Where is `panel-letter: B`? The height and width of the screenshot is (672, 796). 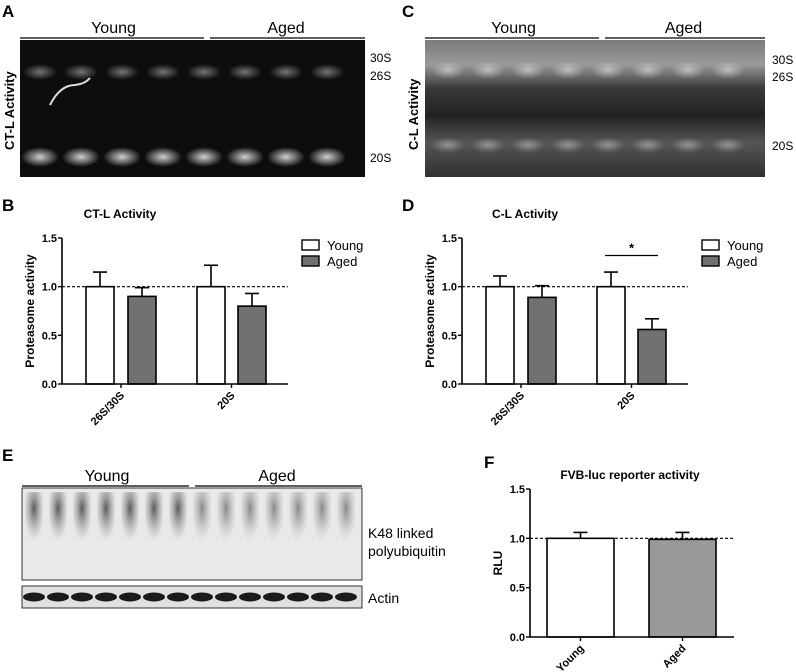
panel-letter: B is located at coordinates (8, 205).